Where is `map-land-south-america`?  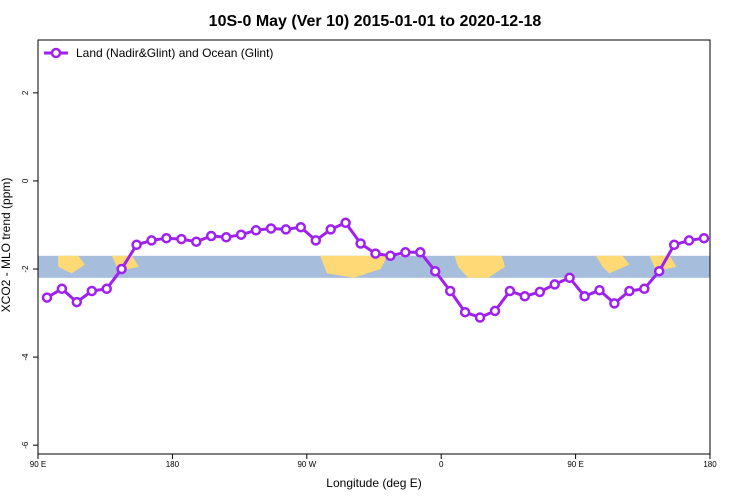
map-land-south-america is located at coordinates (354, 266).